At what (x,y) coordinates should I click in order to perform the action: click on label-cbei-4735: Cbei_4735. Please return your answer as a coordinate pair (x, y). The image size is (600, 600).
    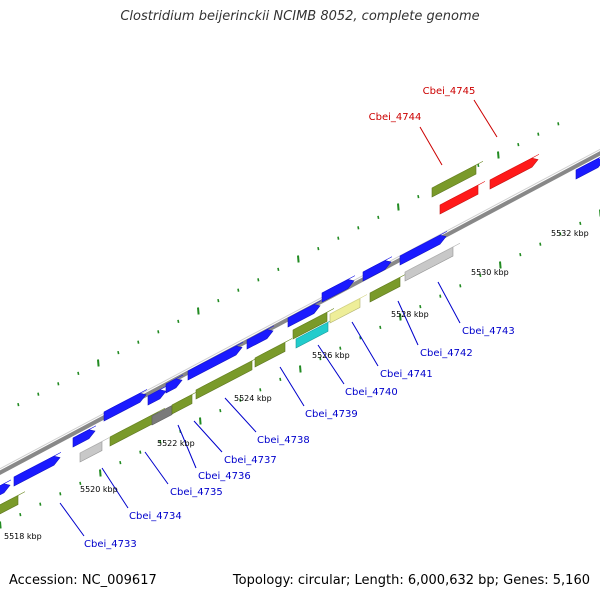
    Looking at the image, I should click on (196, 492).